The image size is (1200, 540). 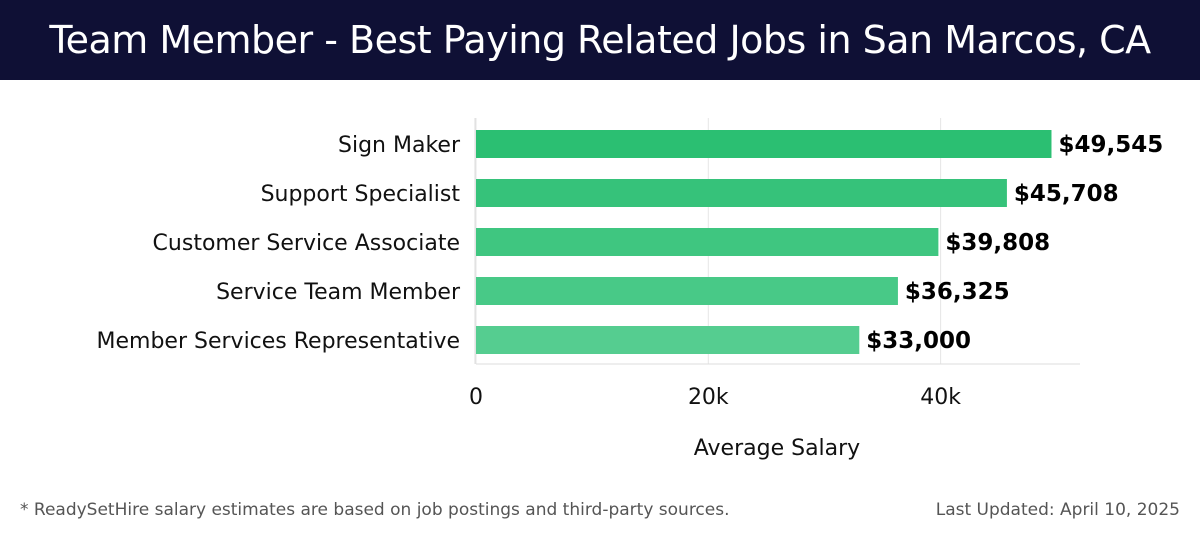 I want to click on x-tick-label: 40k, so click(x=940, y=397).